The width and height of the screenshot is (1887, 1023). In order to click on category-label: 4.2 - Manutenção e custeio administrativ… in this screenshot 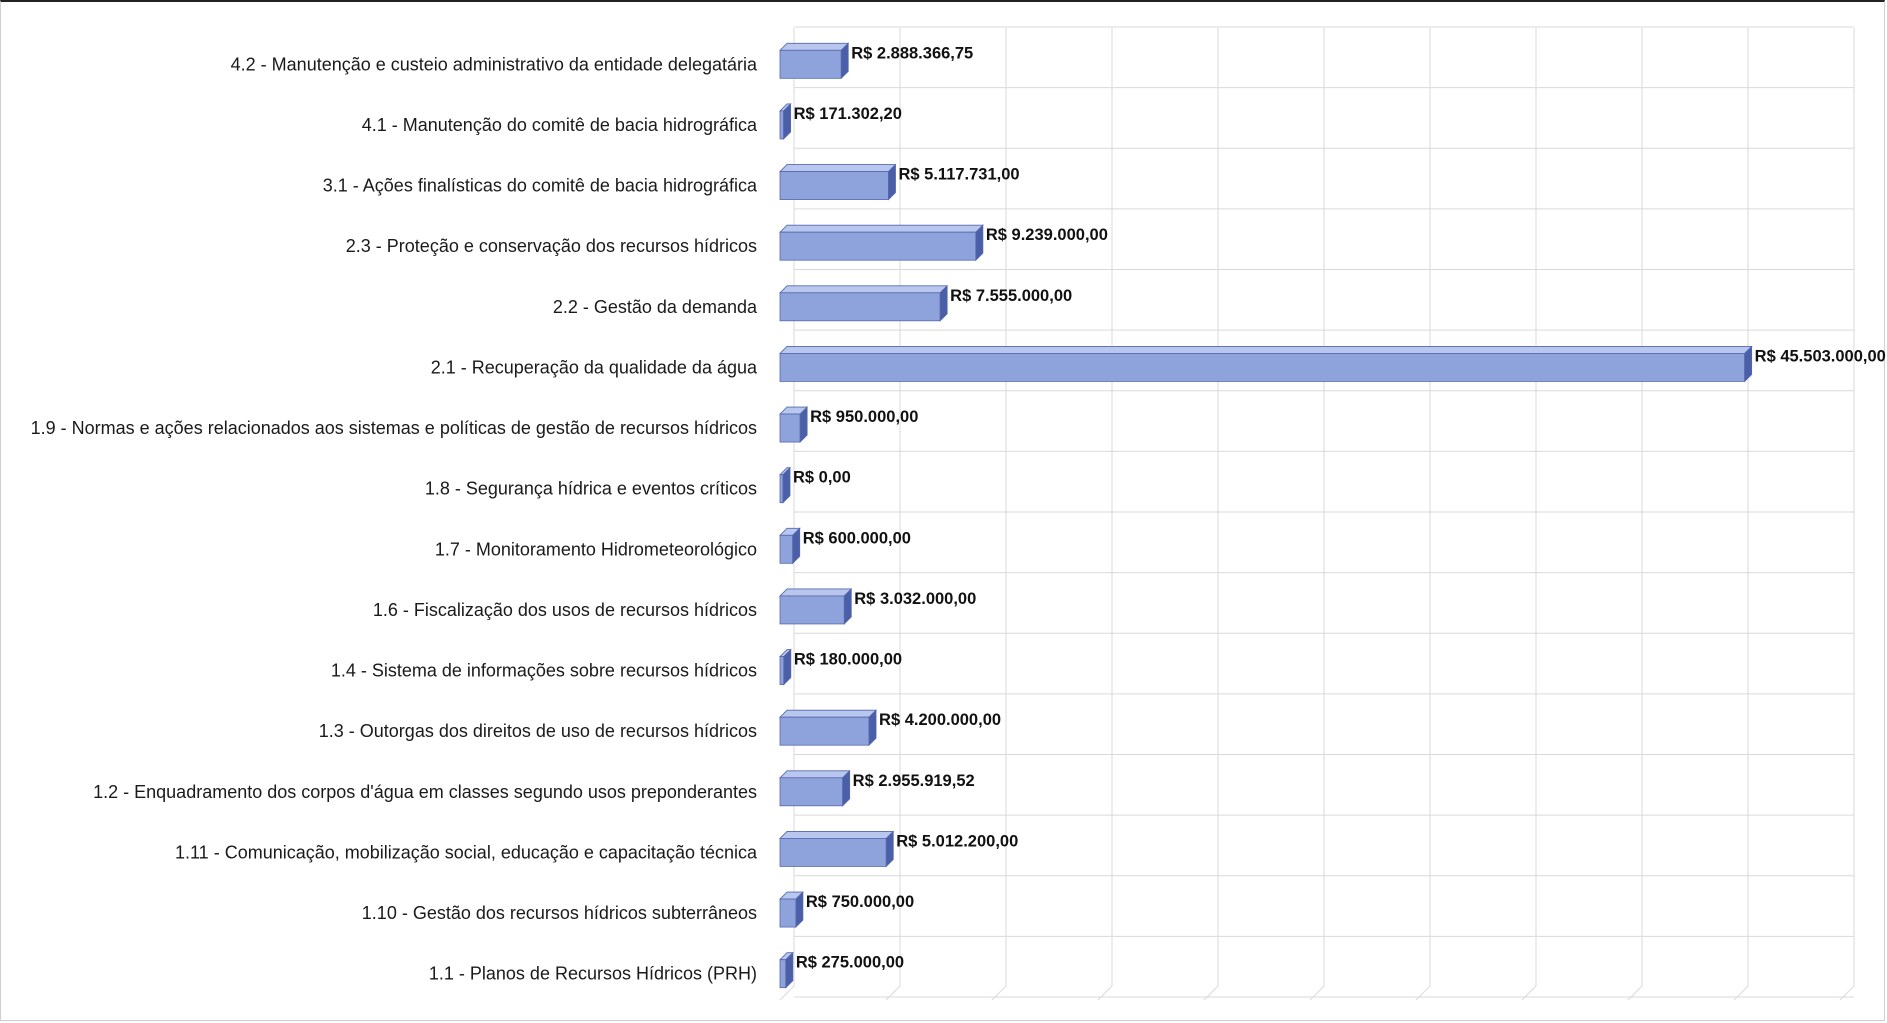, I will do `click(494, 64)`.